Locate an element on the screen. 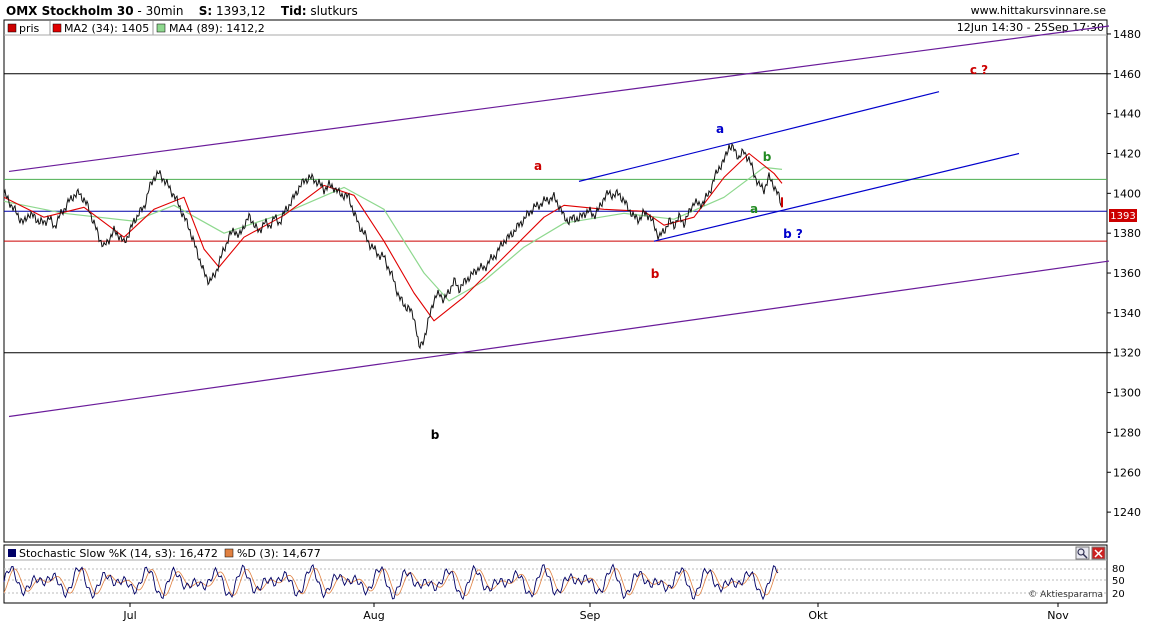 This screenshot has width=1150, height=626. legend-swatch-ma89 is located at coordinates (161, 28).